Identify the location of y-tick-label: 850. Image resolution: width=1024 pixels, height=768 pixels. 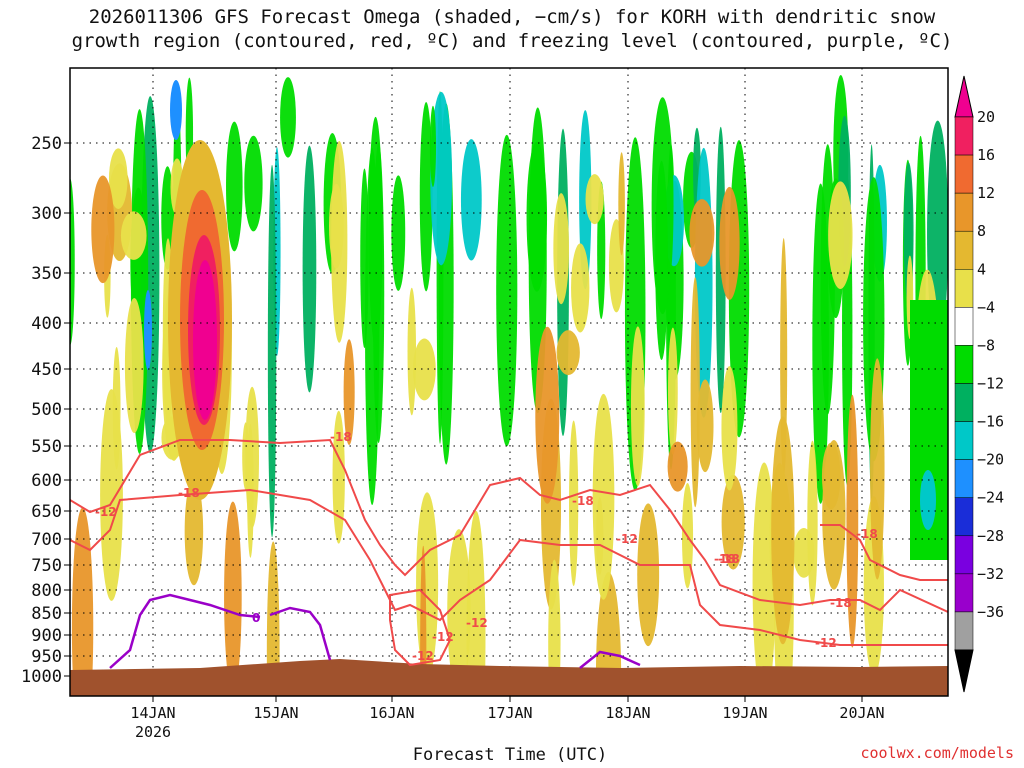
(46, 614).